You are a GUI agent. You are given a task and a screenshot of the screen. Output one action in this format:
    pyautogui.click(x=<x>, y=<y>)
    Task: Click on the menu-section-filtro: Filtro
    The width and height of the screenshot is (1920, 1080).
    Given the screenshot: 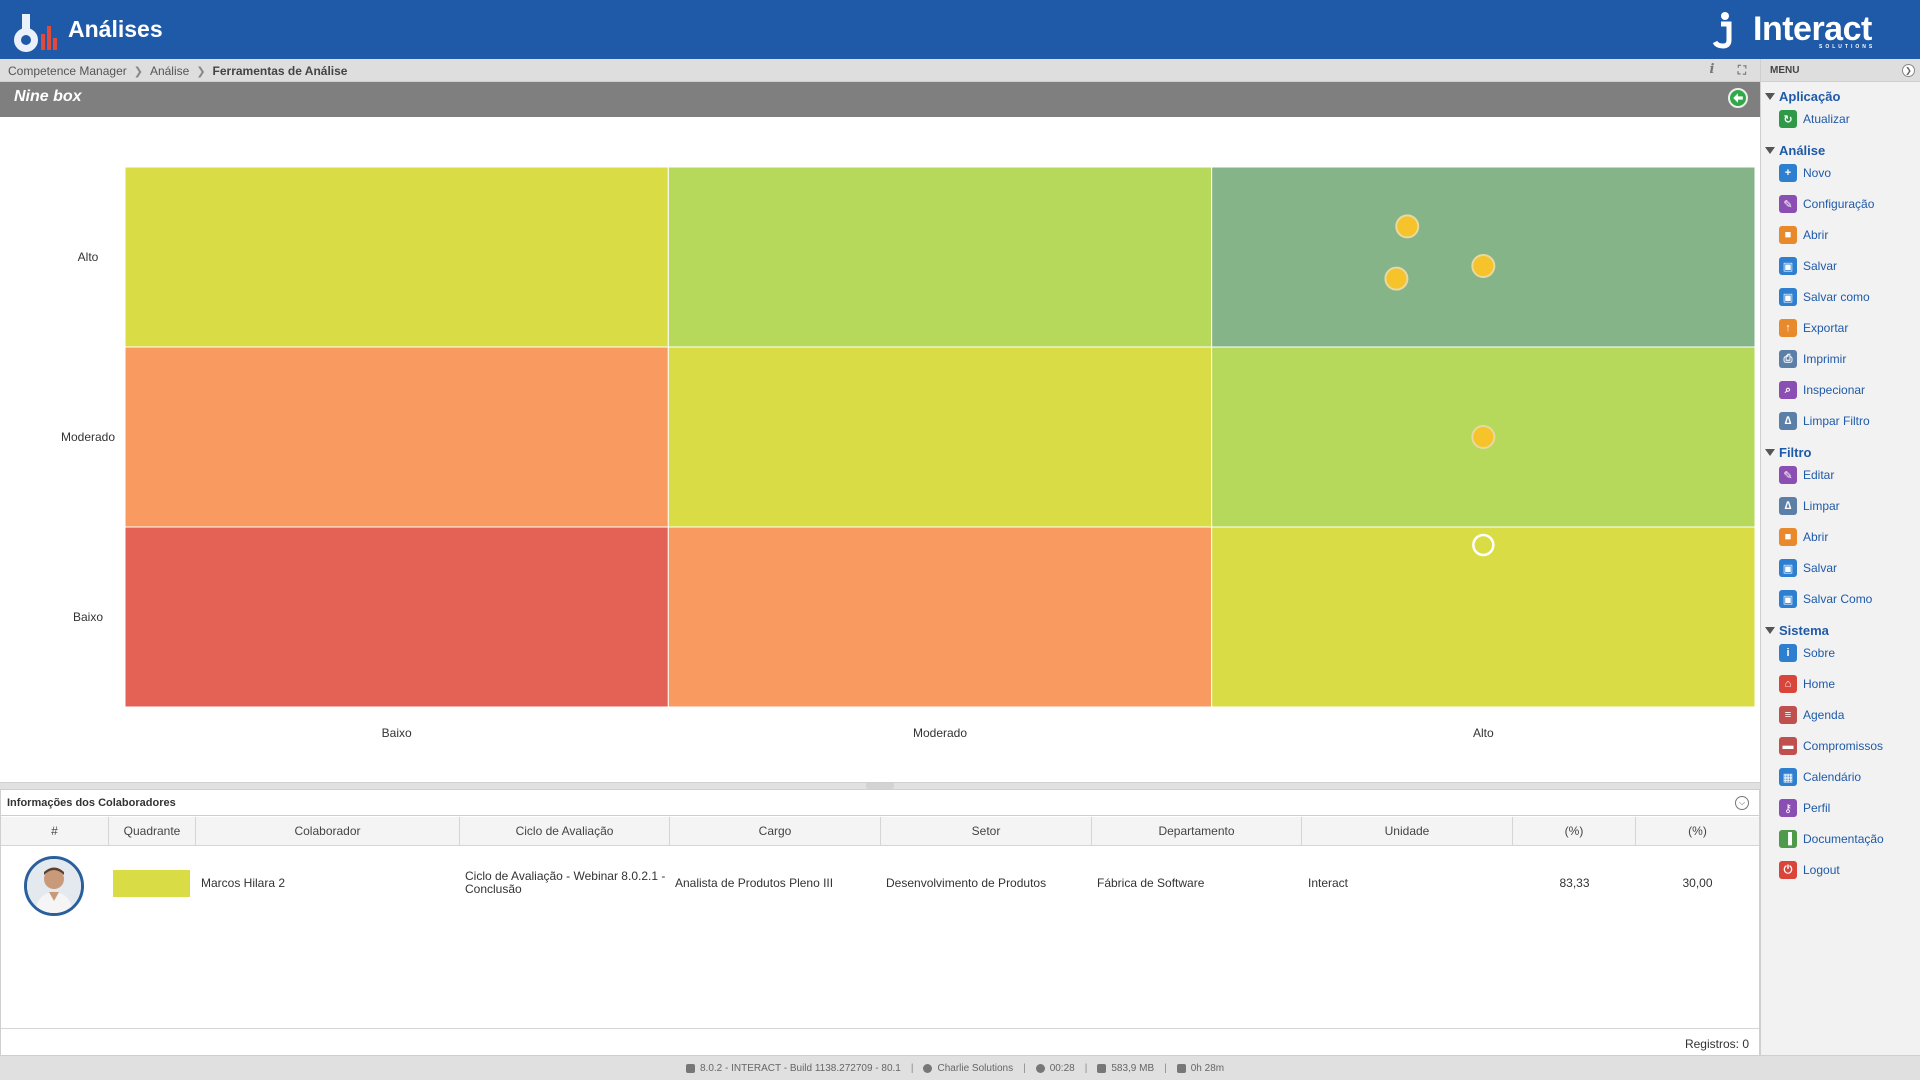 What is the action you would take?
    pyautogui.click(x=1788, y=452)
    